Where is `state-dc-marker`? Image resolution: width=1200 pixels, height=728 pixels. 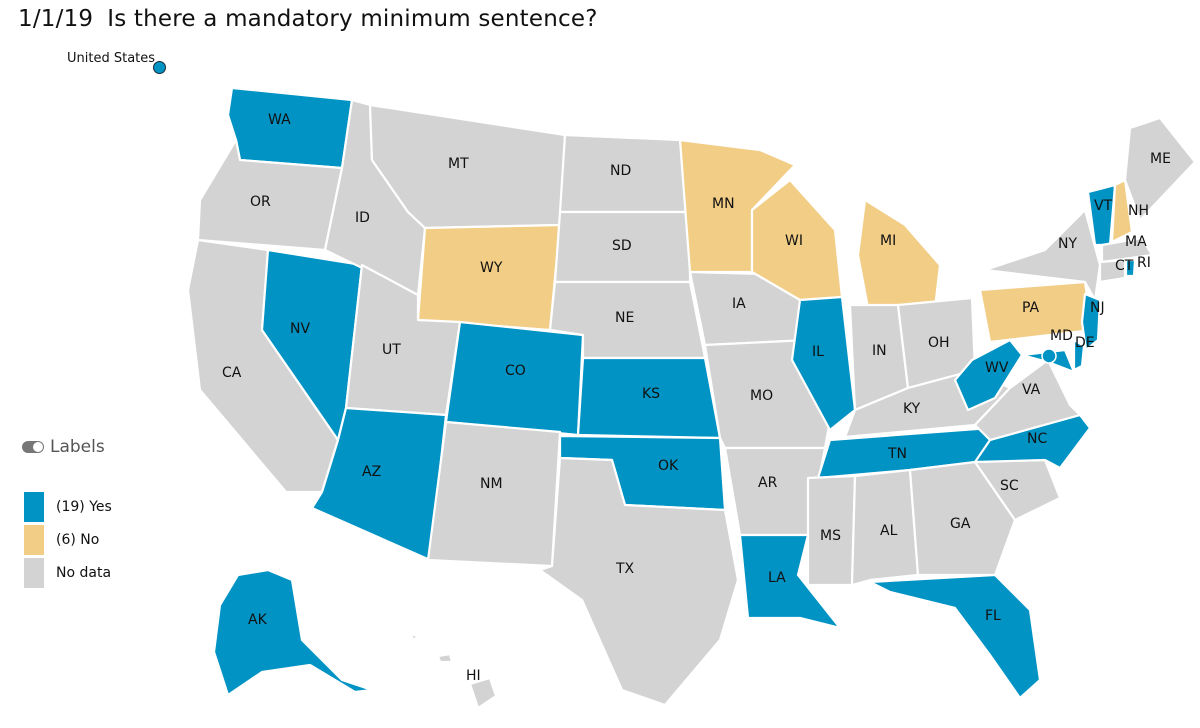
state-dc-marker is located at coordinates (1049, 356).